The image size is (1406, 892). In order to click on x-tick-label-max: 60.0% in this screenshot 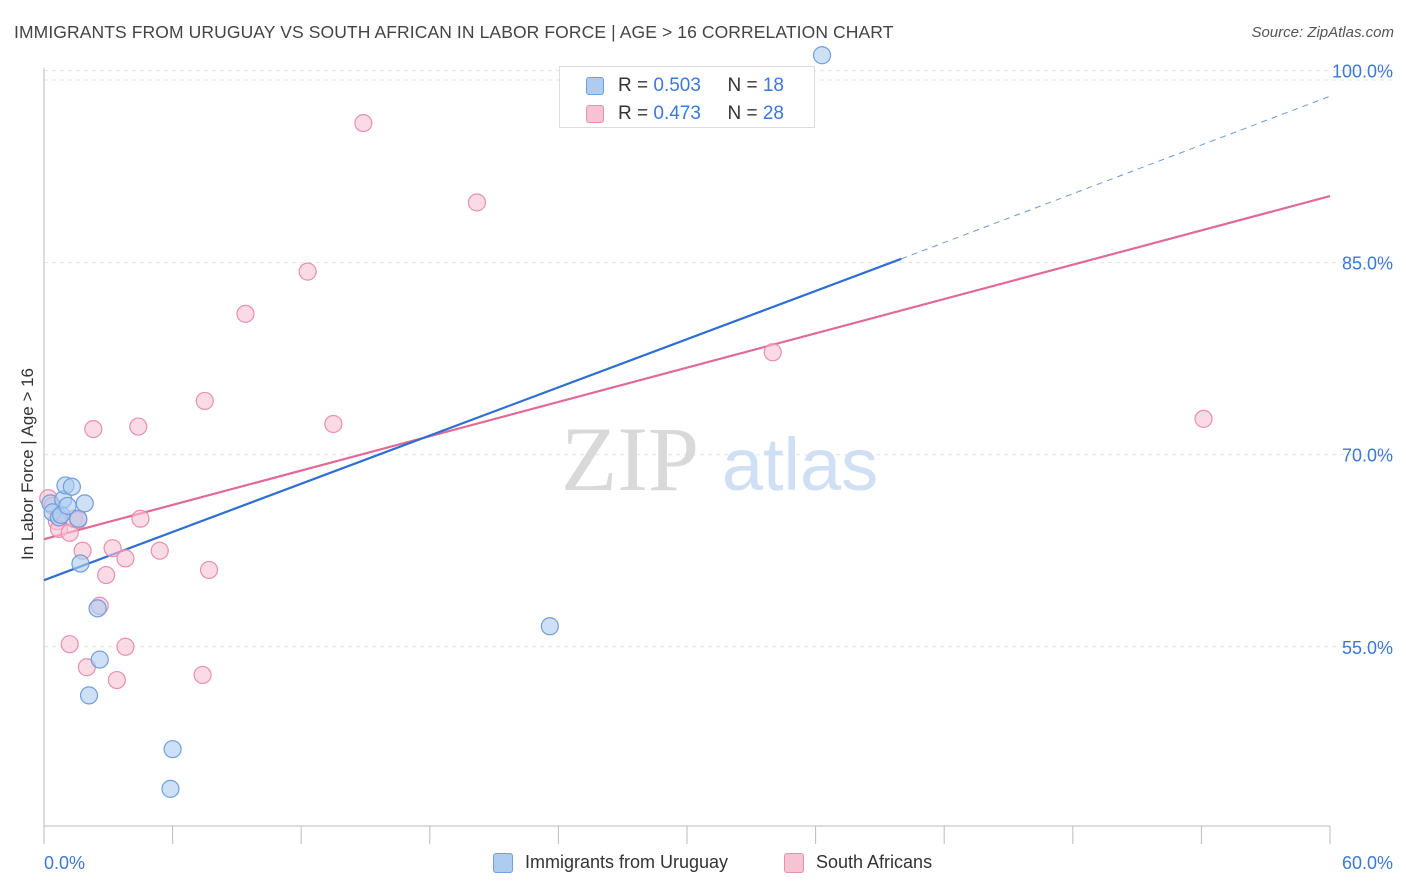, I will do `click(1367, 863)`.